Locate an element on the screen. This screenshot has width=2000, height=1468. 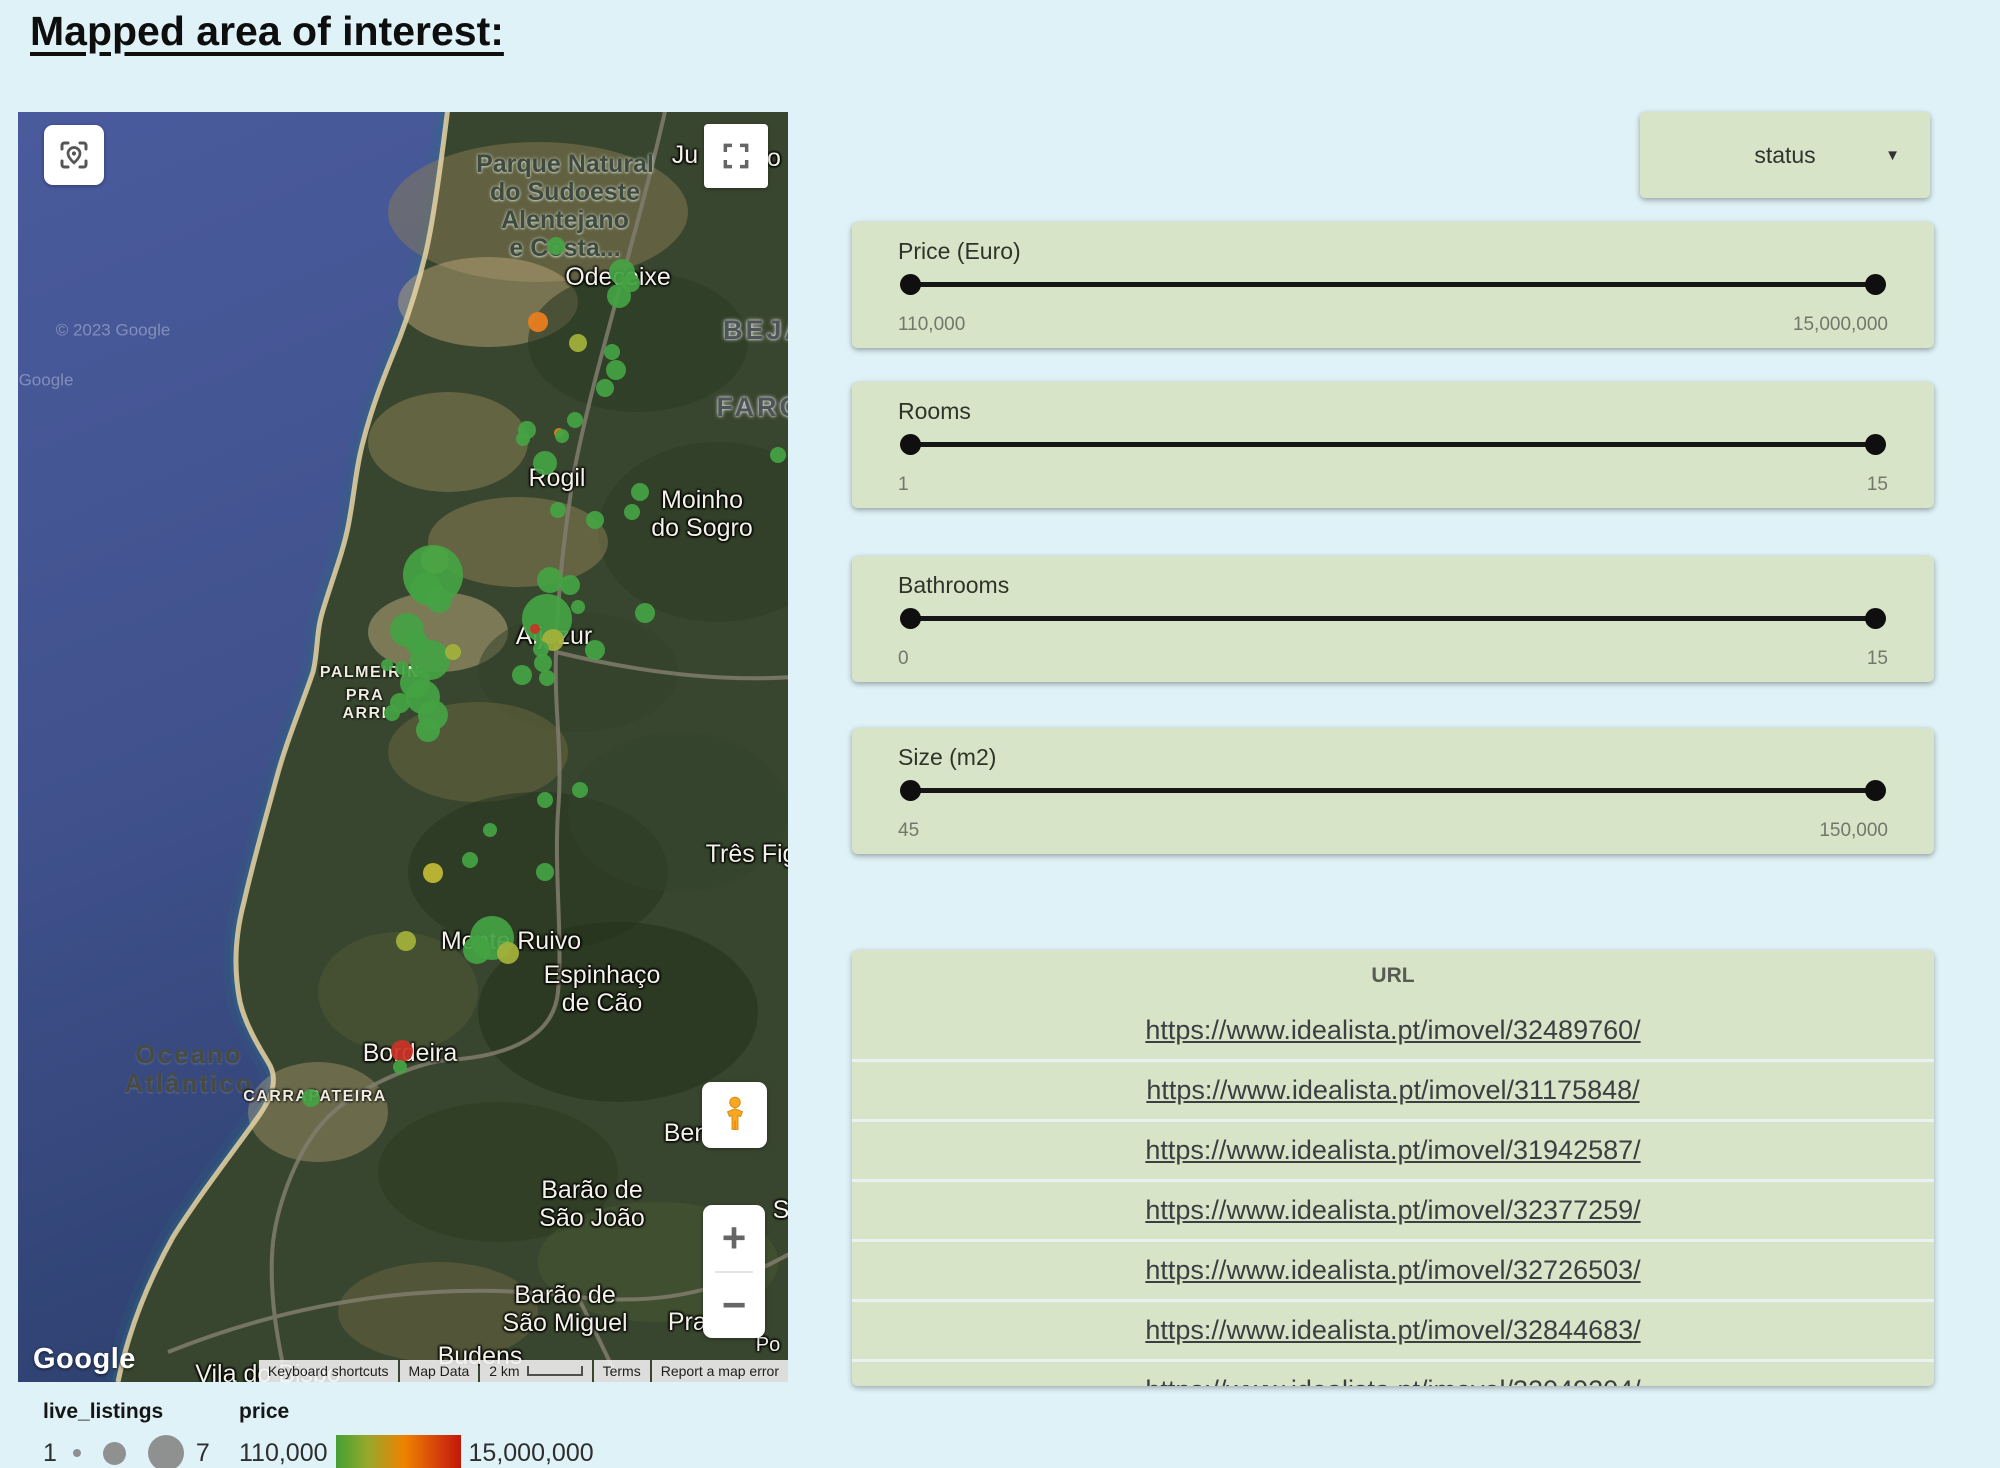
zoom-control-divider is located at coordinates (734, 1271).